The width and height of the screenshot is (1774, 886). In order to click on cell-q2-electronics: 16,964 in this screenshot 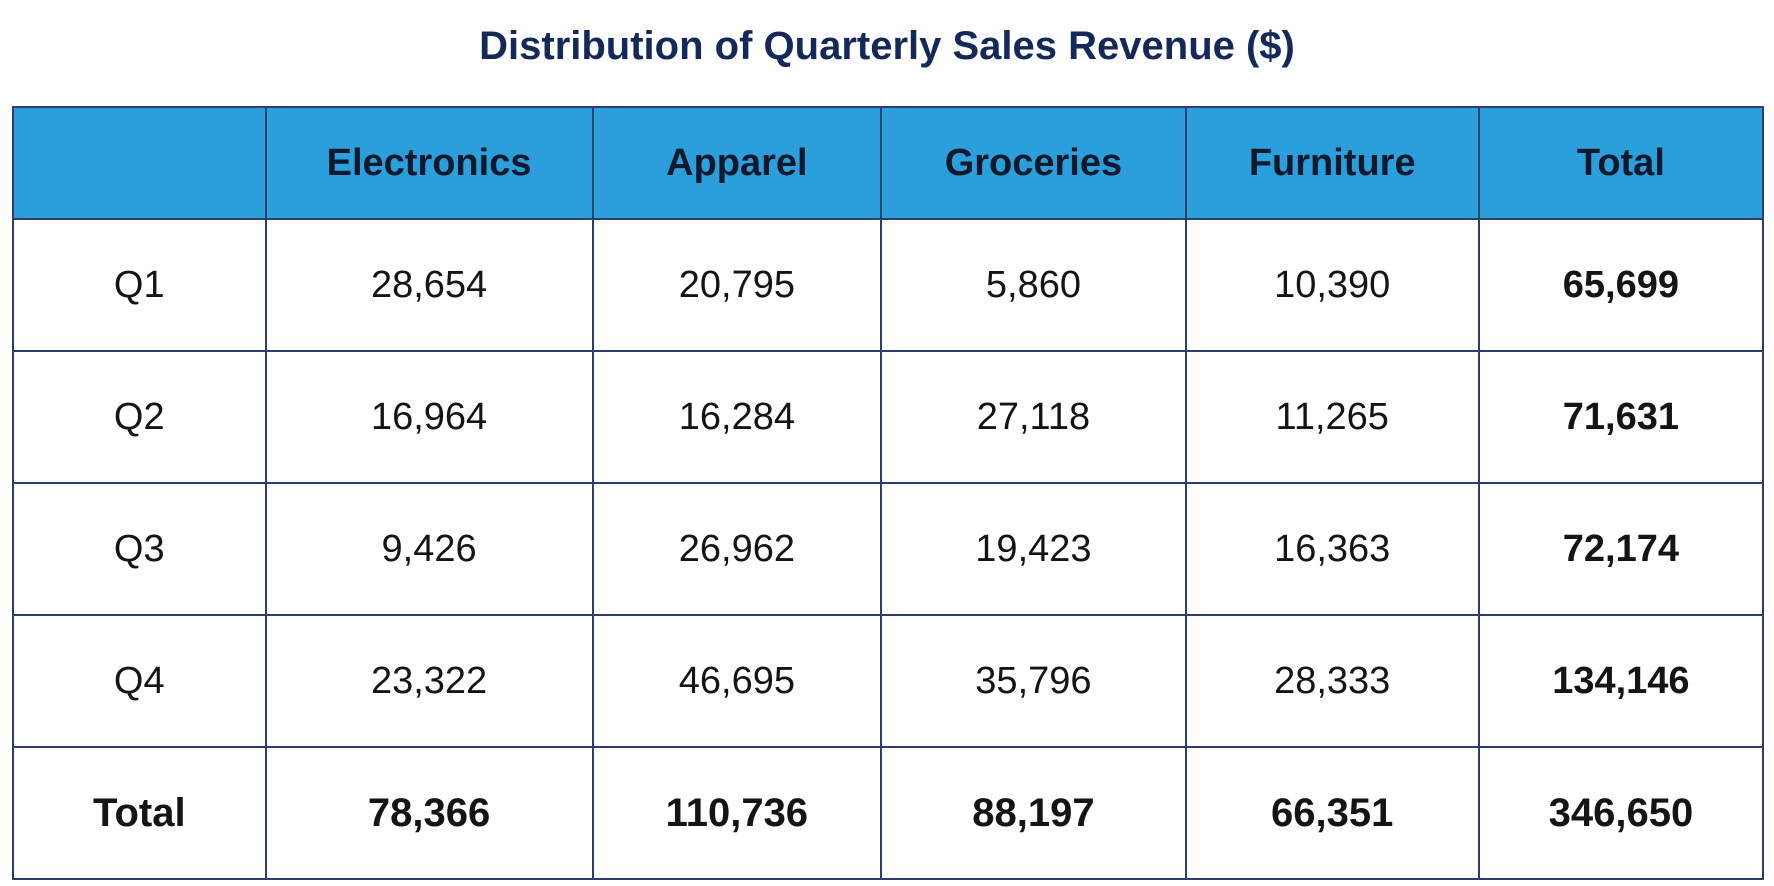, I will do `click(429, 417)`.